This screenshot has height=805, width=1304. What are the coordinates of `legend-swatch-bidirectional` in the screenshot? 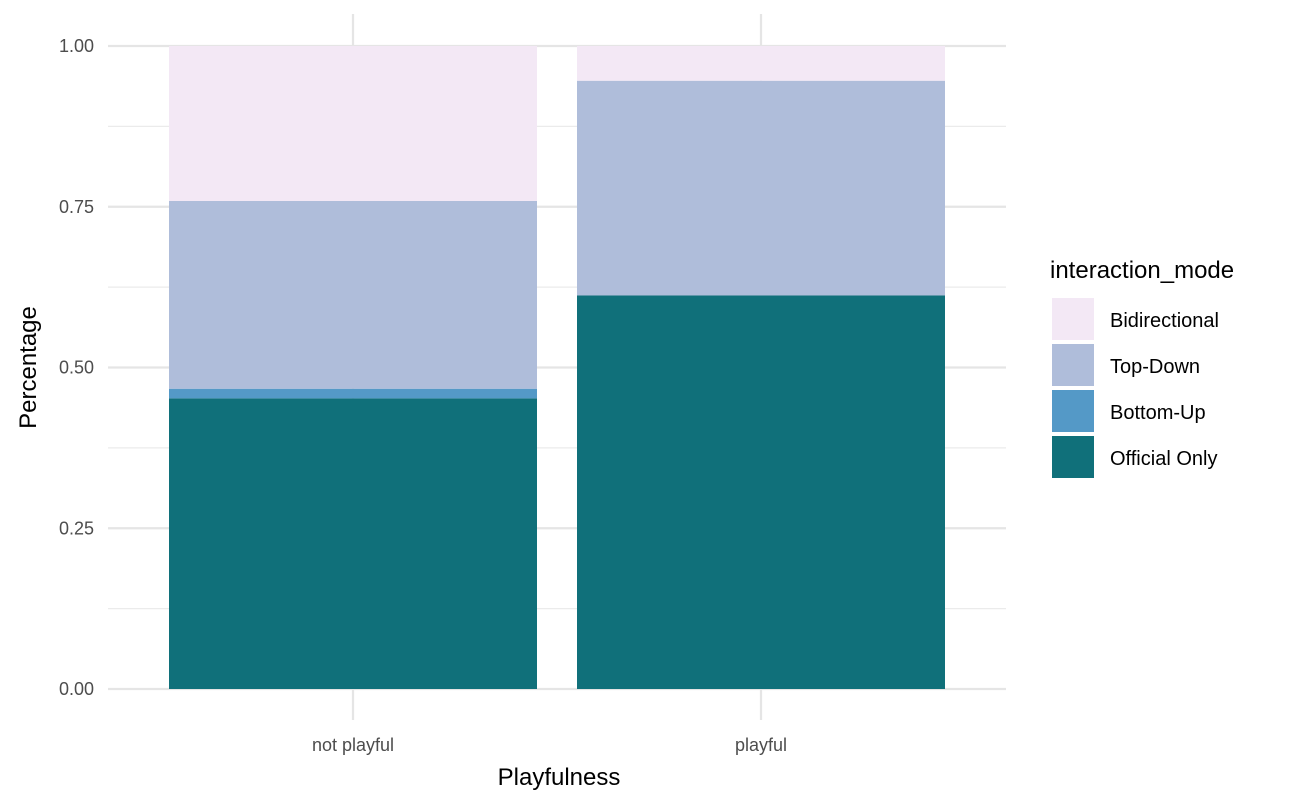 It's located at (1073, 319).